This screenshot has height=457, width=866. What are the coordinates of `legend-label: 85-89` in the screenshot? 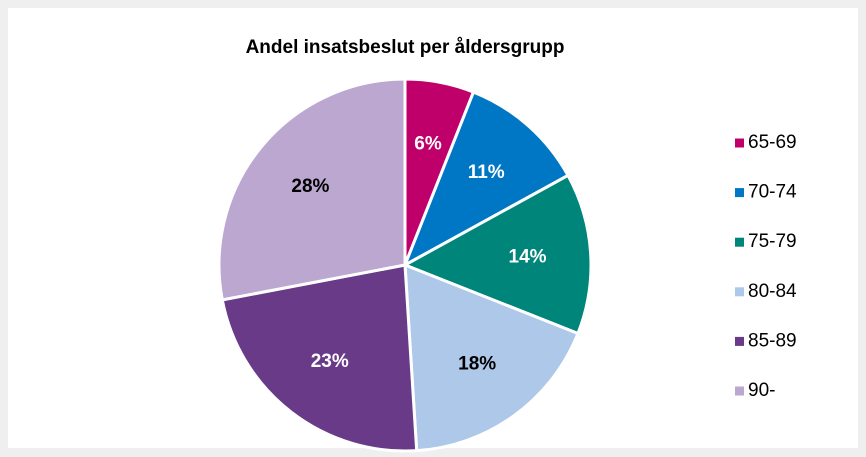 It's located at (772, 340).